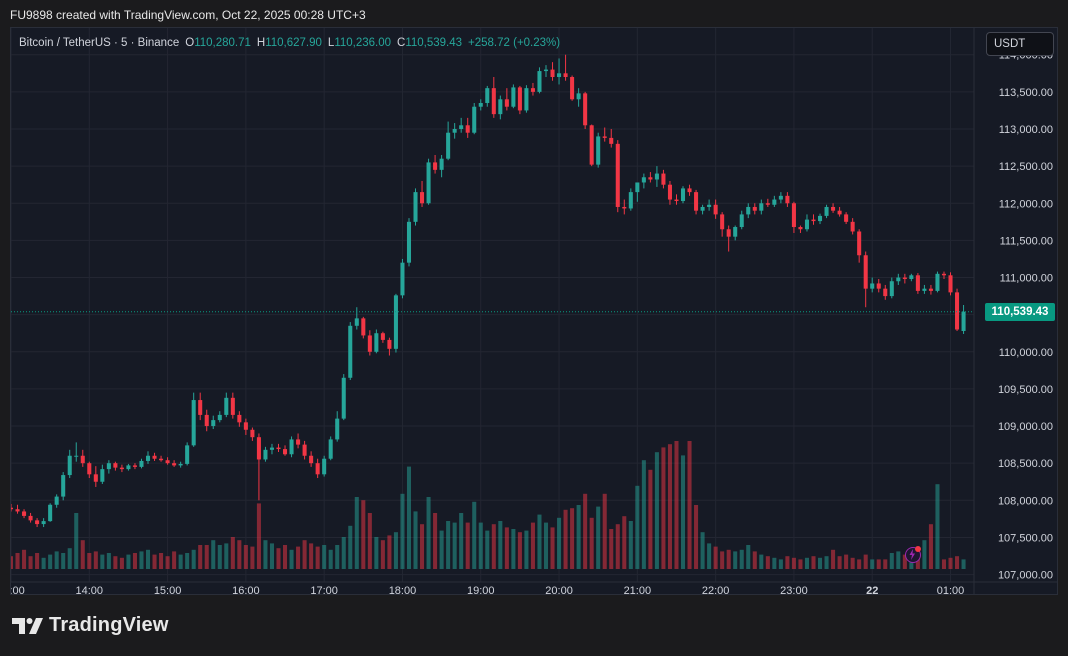  I want to click on brand-name: TradingView, so click(109, 625).